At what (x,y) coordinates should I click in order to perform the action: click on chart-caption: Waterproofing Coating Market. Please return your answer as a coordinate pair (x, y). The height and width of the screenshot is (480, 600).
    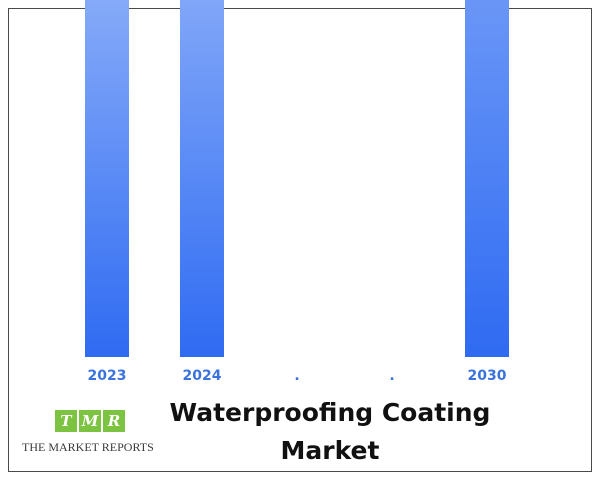
    Looking at the image, I should click on (330, 432).